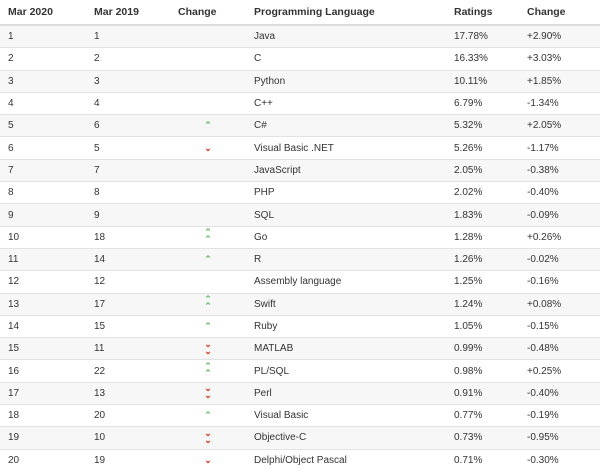  I want to click on table-row: 8 8 PHP 2.02% -0.40%, so click(300, 192).